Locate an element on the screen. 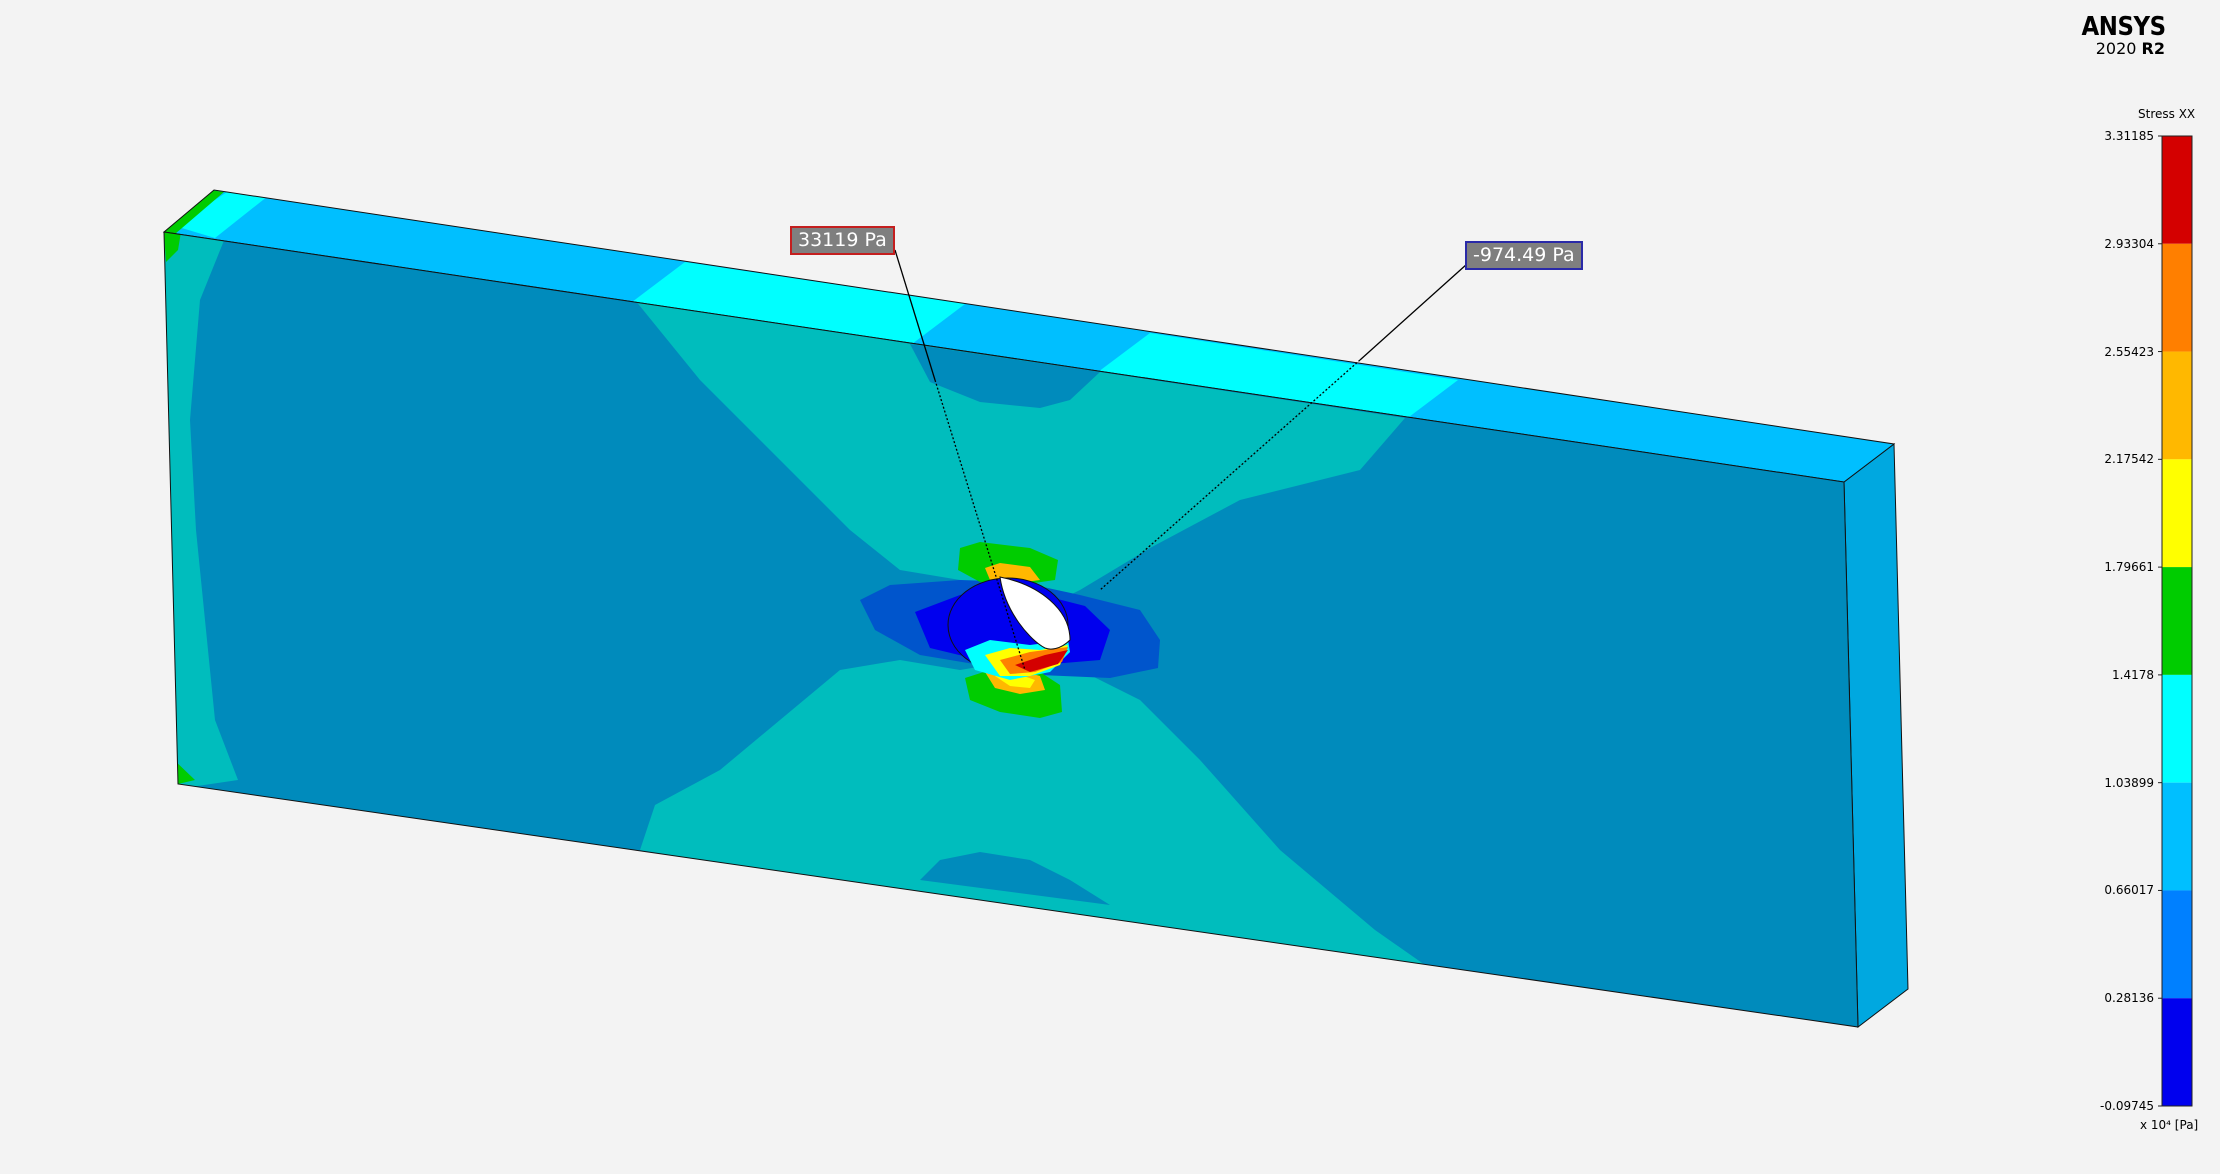 This screenshot has width=2220, height=1174. brand-version: 2020 R2 is located at coordinates (2117, 49).